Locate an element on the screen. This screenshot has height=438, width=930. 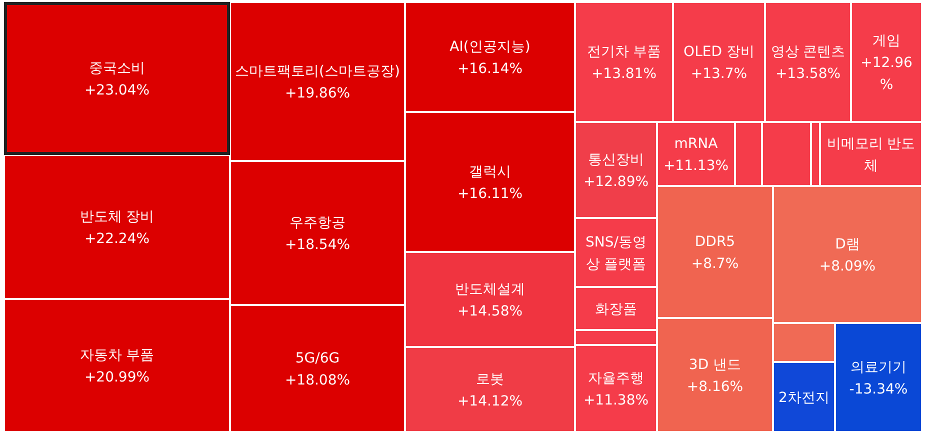
data-label: +13.81% is located at coordinates (624, 74).